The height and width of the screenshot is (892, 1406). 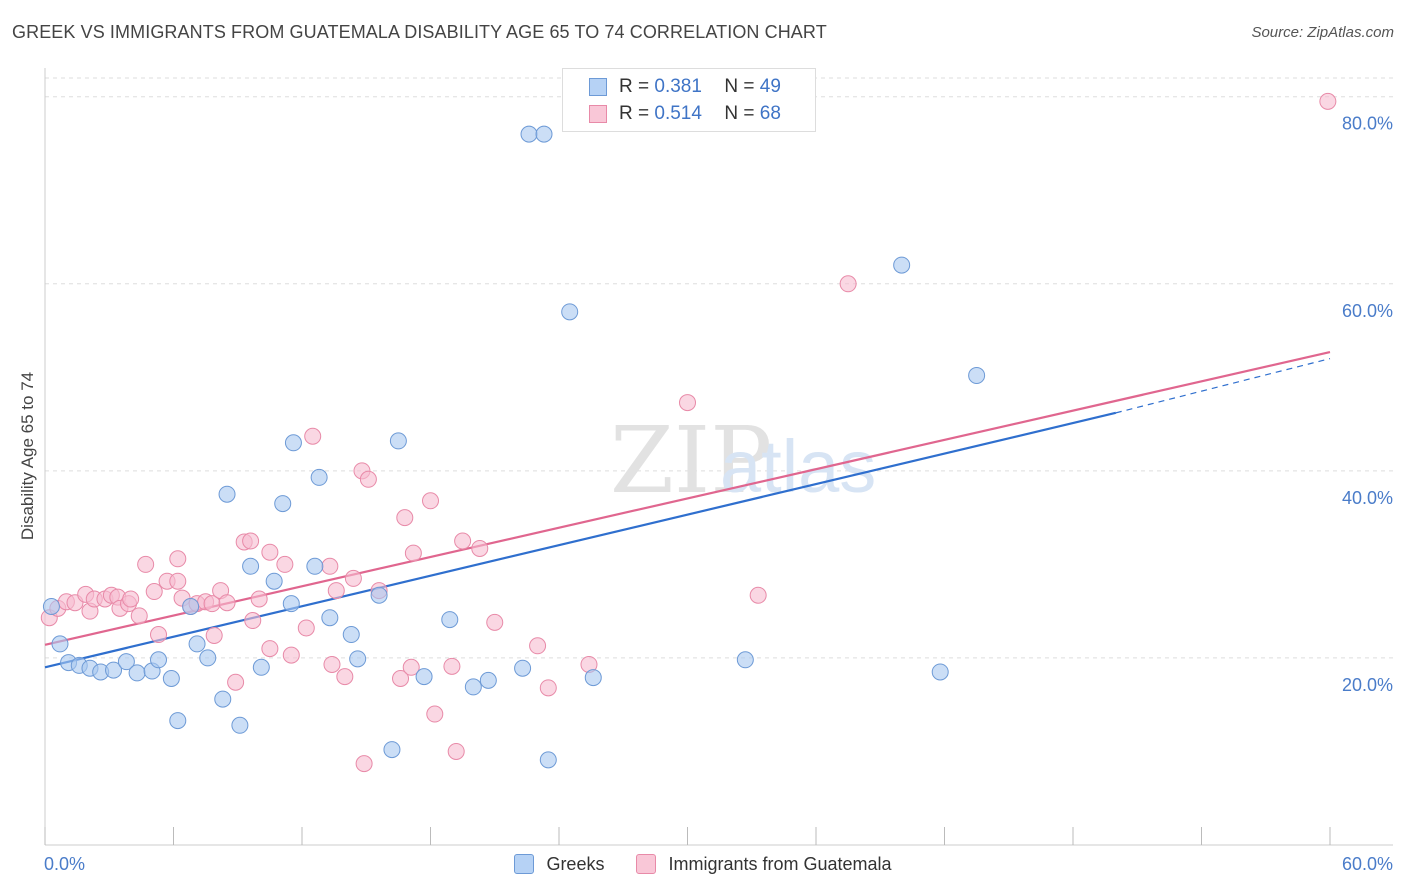 I want to click on n-value: 68, so click(x=770, y=113).